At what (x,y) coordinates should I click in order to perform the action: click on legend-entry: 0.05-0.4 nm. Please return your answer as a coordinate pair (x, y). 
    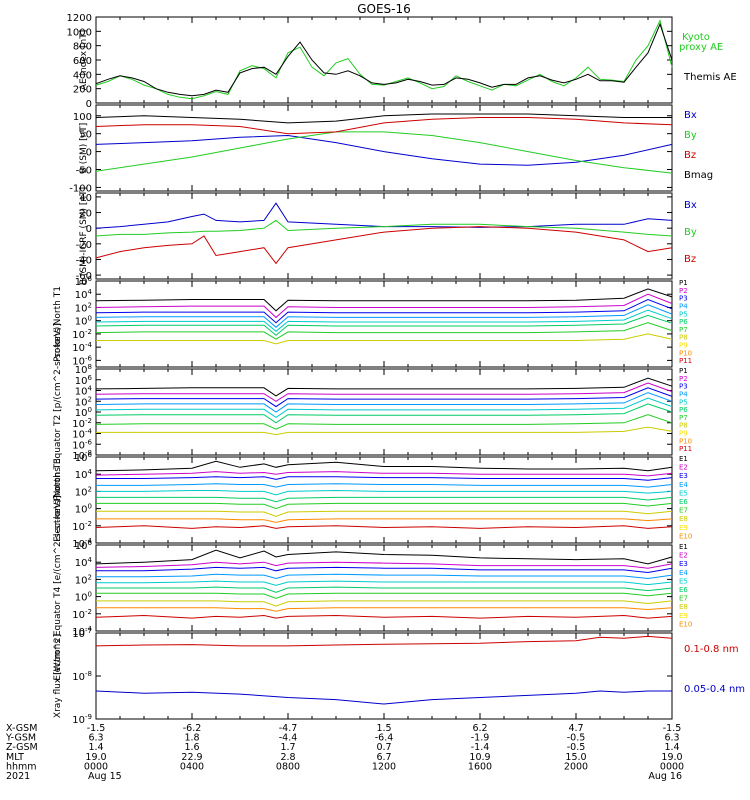
    Looking at the image, I should click on (714, 689).